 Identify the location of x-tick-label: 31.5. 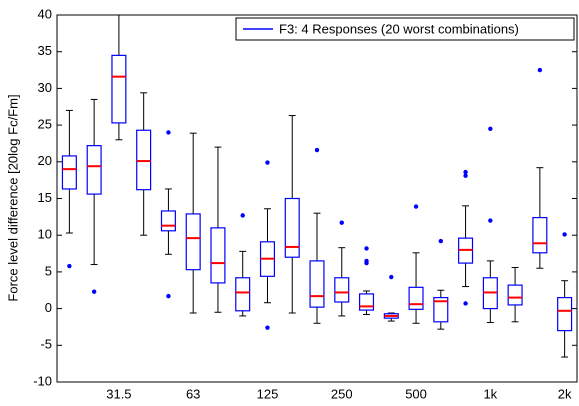
(118, 393).